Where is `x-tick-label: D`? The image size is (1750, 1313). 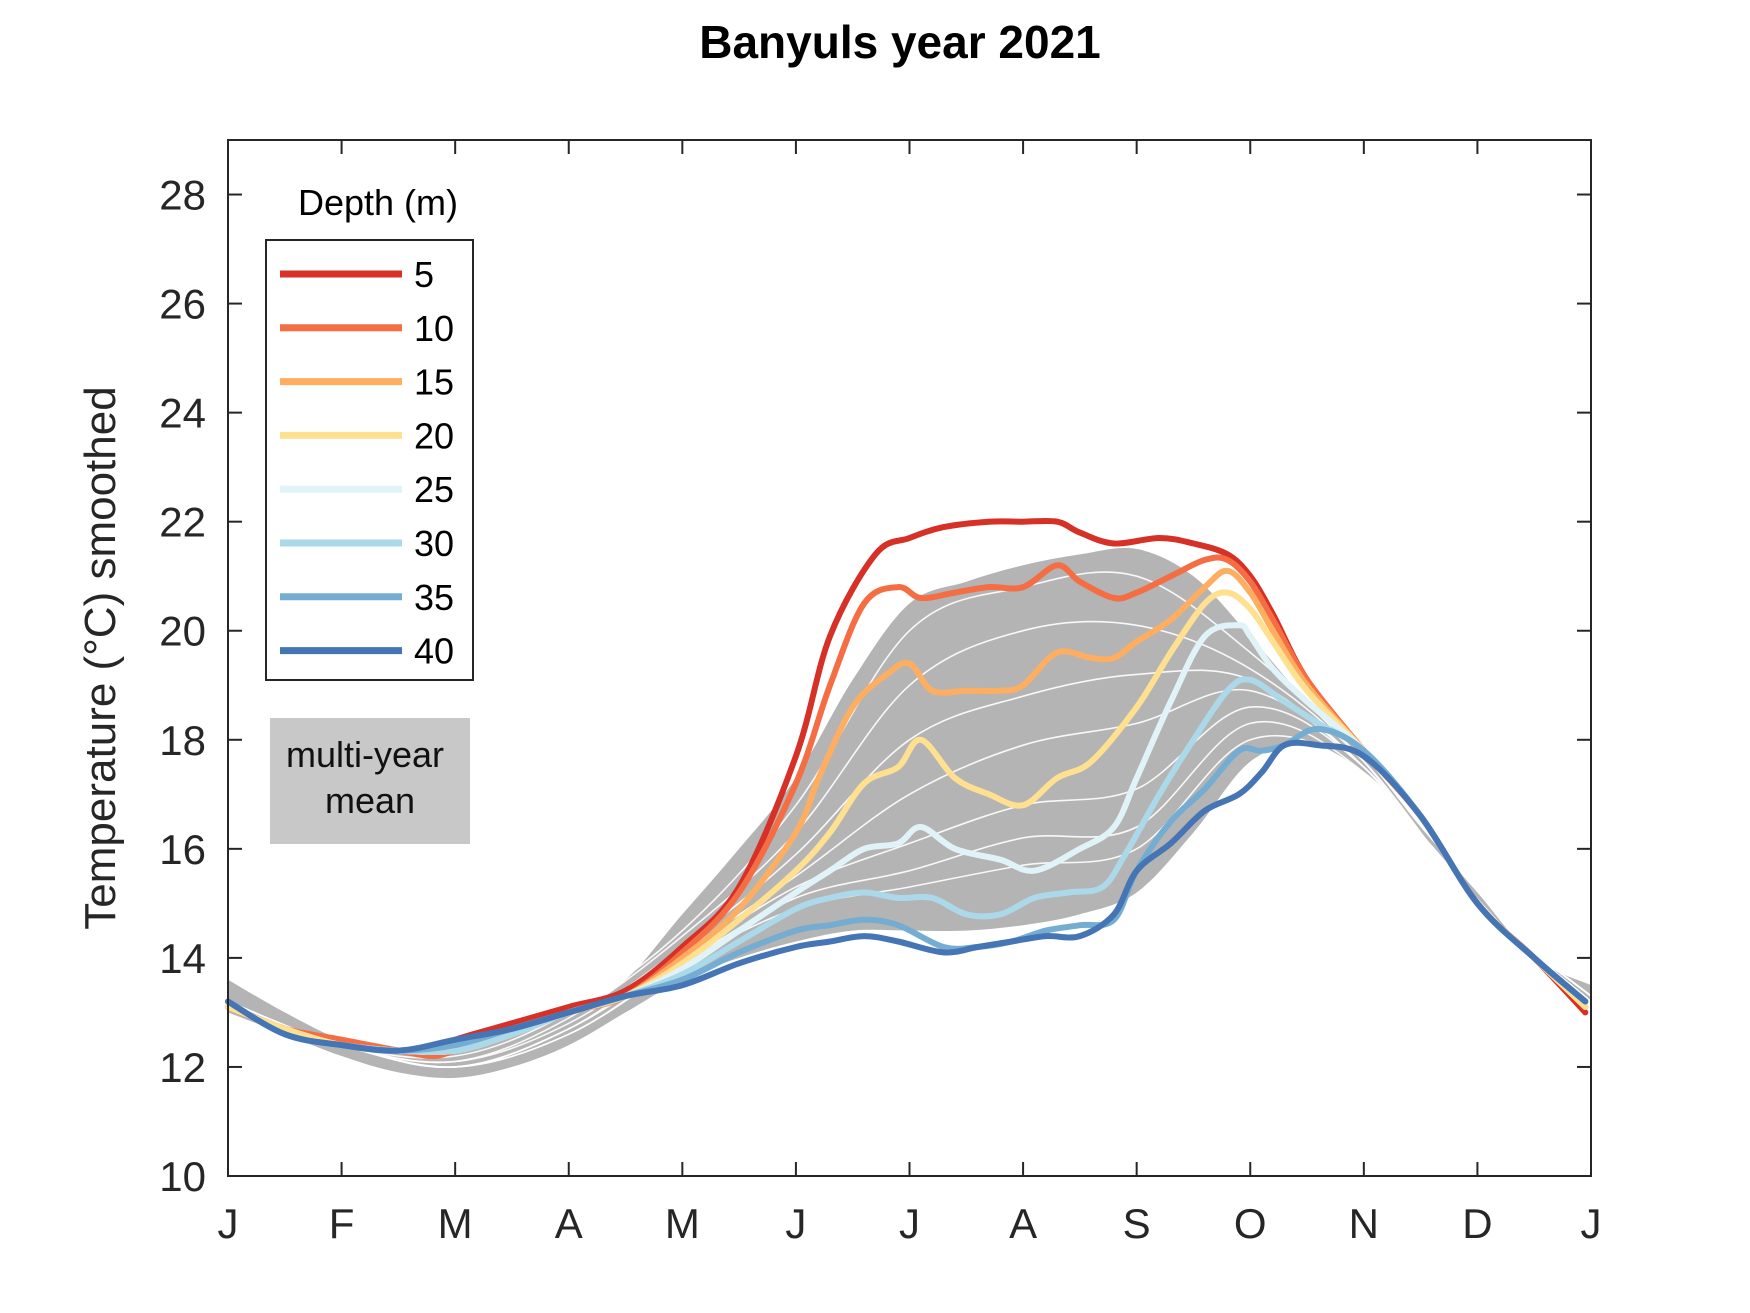
x-tick-label: D is located at coordinates (1477, 1223).